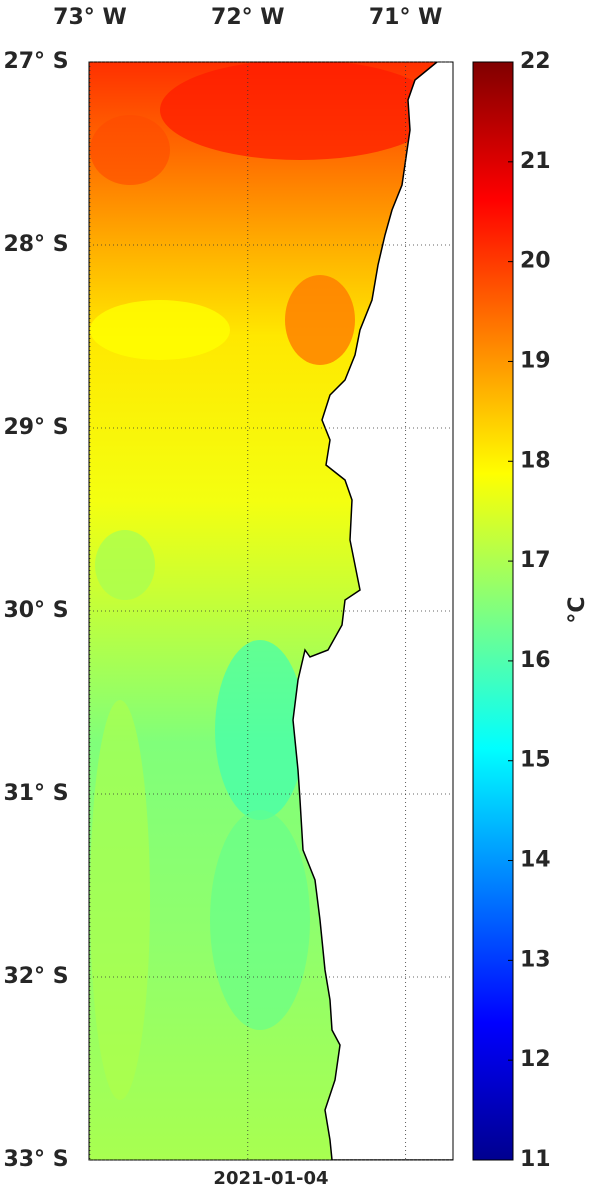 The height and width of the screenshot is (1188, 593). What do you see at coordinates (535, 460) in the screenshot?
I see `colorbar-tick-label: 18` at bounding box center [535, 460].